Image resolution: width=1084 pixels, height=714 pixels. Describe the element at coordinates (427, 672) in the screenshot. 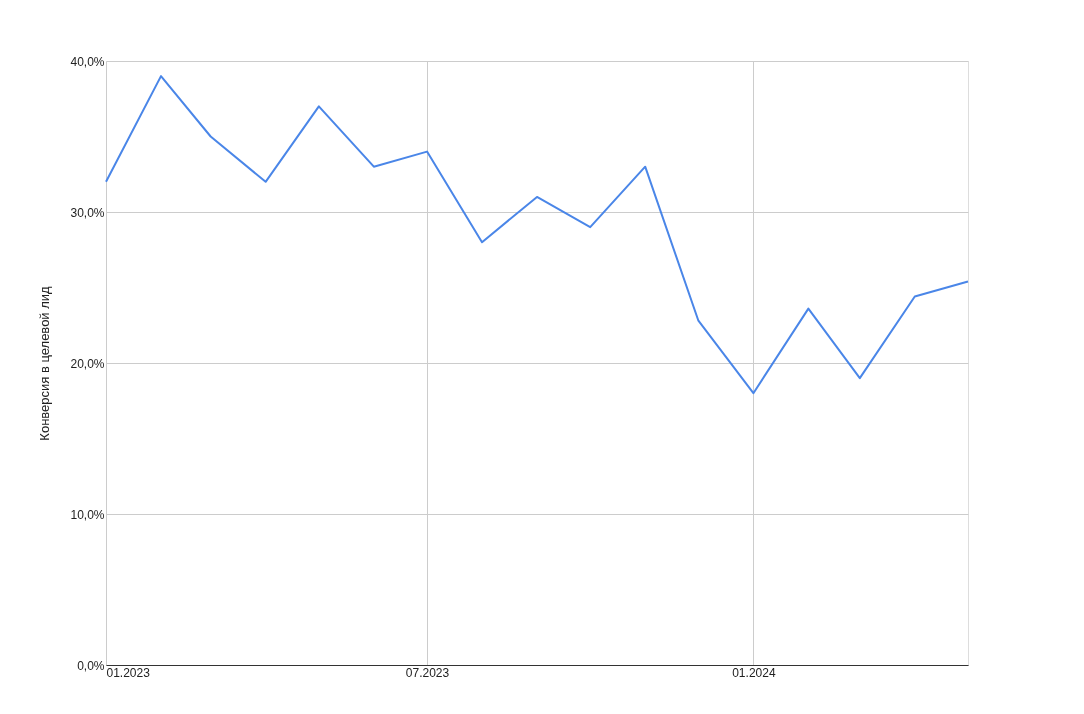

I see `x-tick-label: 07.2023` at that location.